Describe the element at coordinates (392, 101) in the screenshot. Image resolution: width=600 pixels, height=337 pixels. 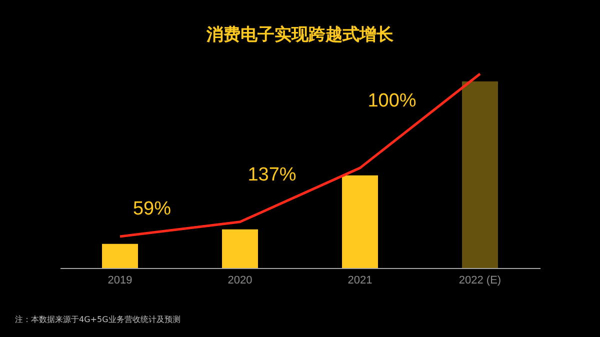
I see `annotation: 100%` at that location.